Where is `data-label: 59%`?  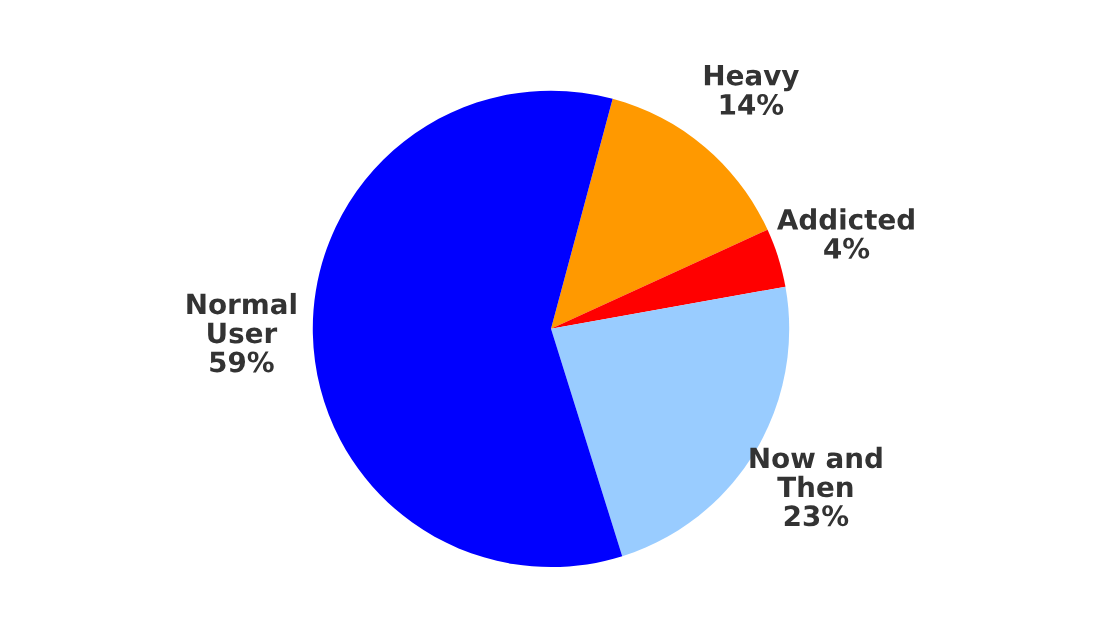 data-label: 59% is located at coordinates (242, 362).